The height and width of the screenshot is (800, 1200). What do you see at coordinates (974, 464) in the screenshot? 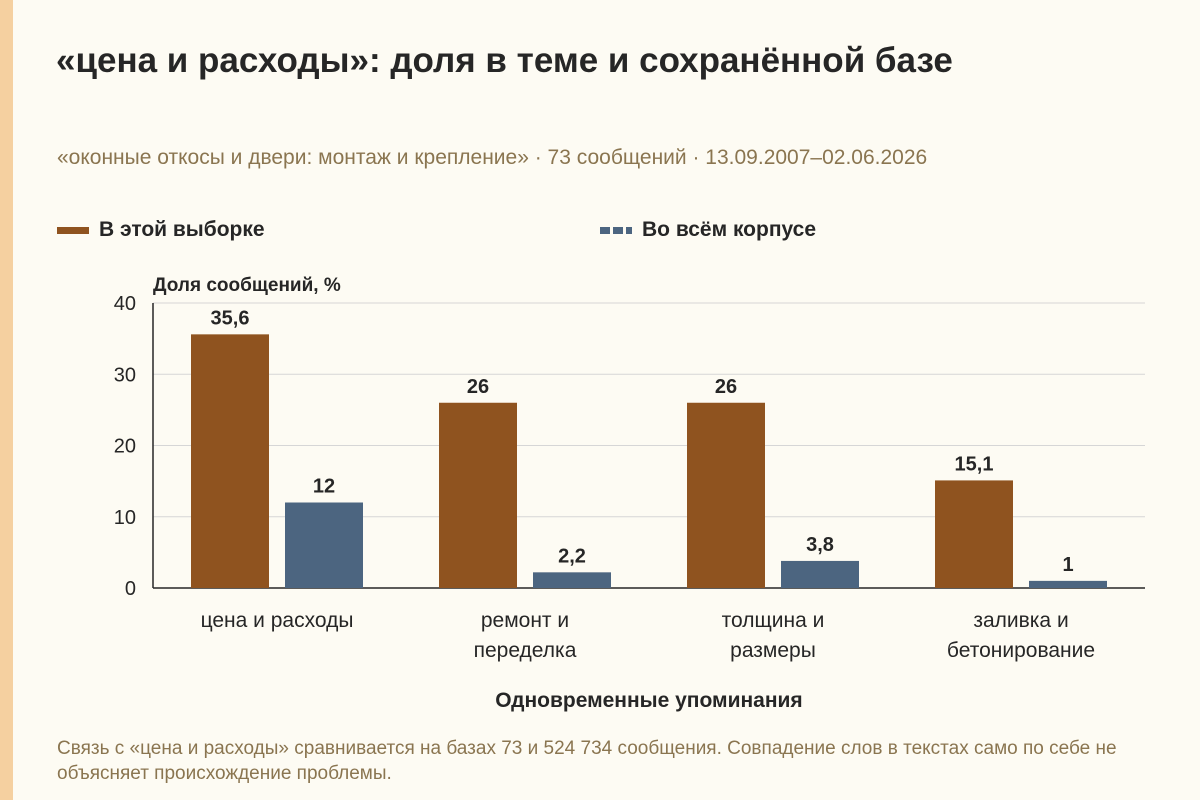
I see `bar-value-label: 15,1` at bounding box center [974, 464].